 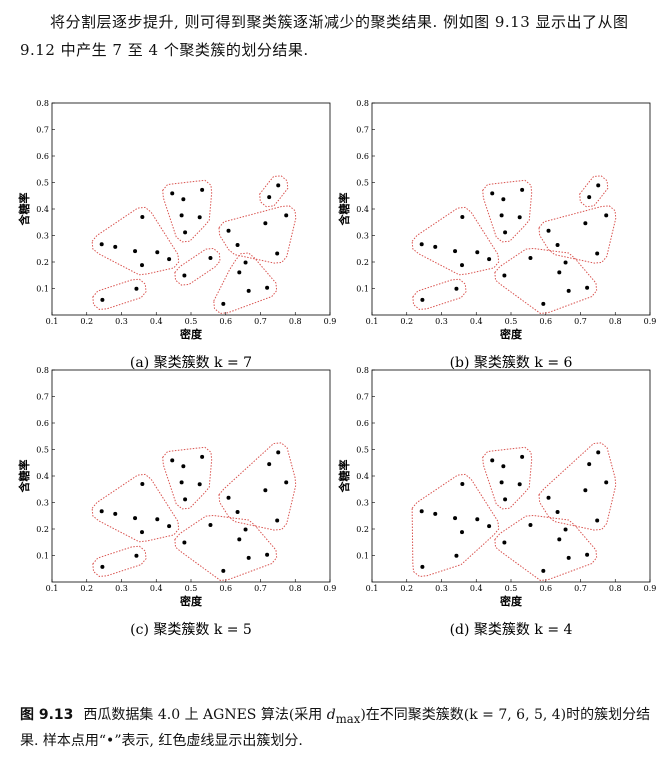 What do you see at coordinates (545, 588) in the screenshot?
I see `x-tick-label: 0.6` at bounding box center [545, 588].